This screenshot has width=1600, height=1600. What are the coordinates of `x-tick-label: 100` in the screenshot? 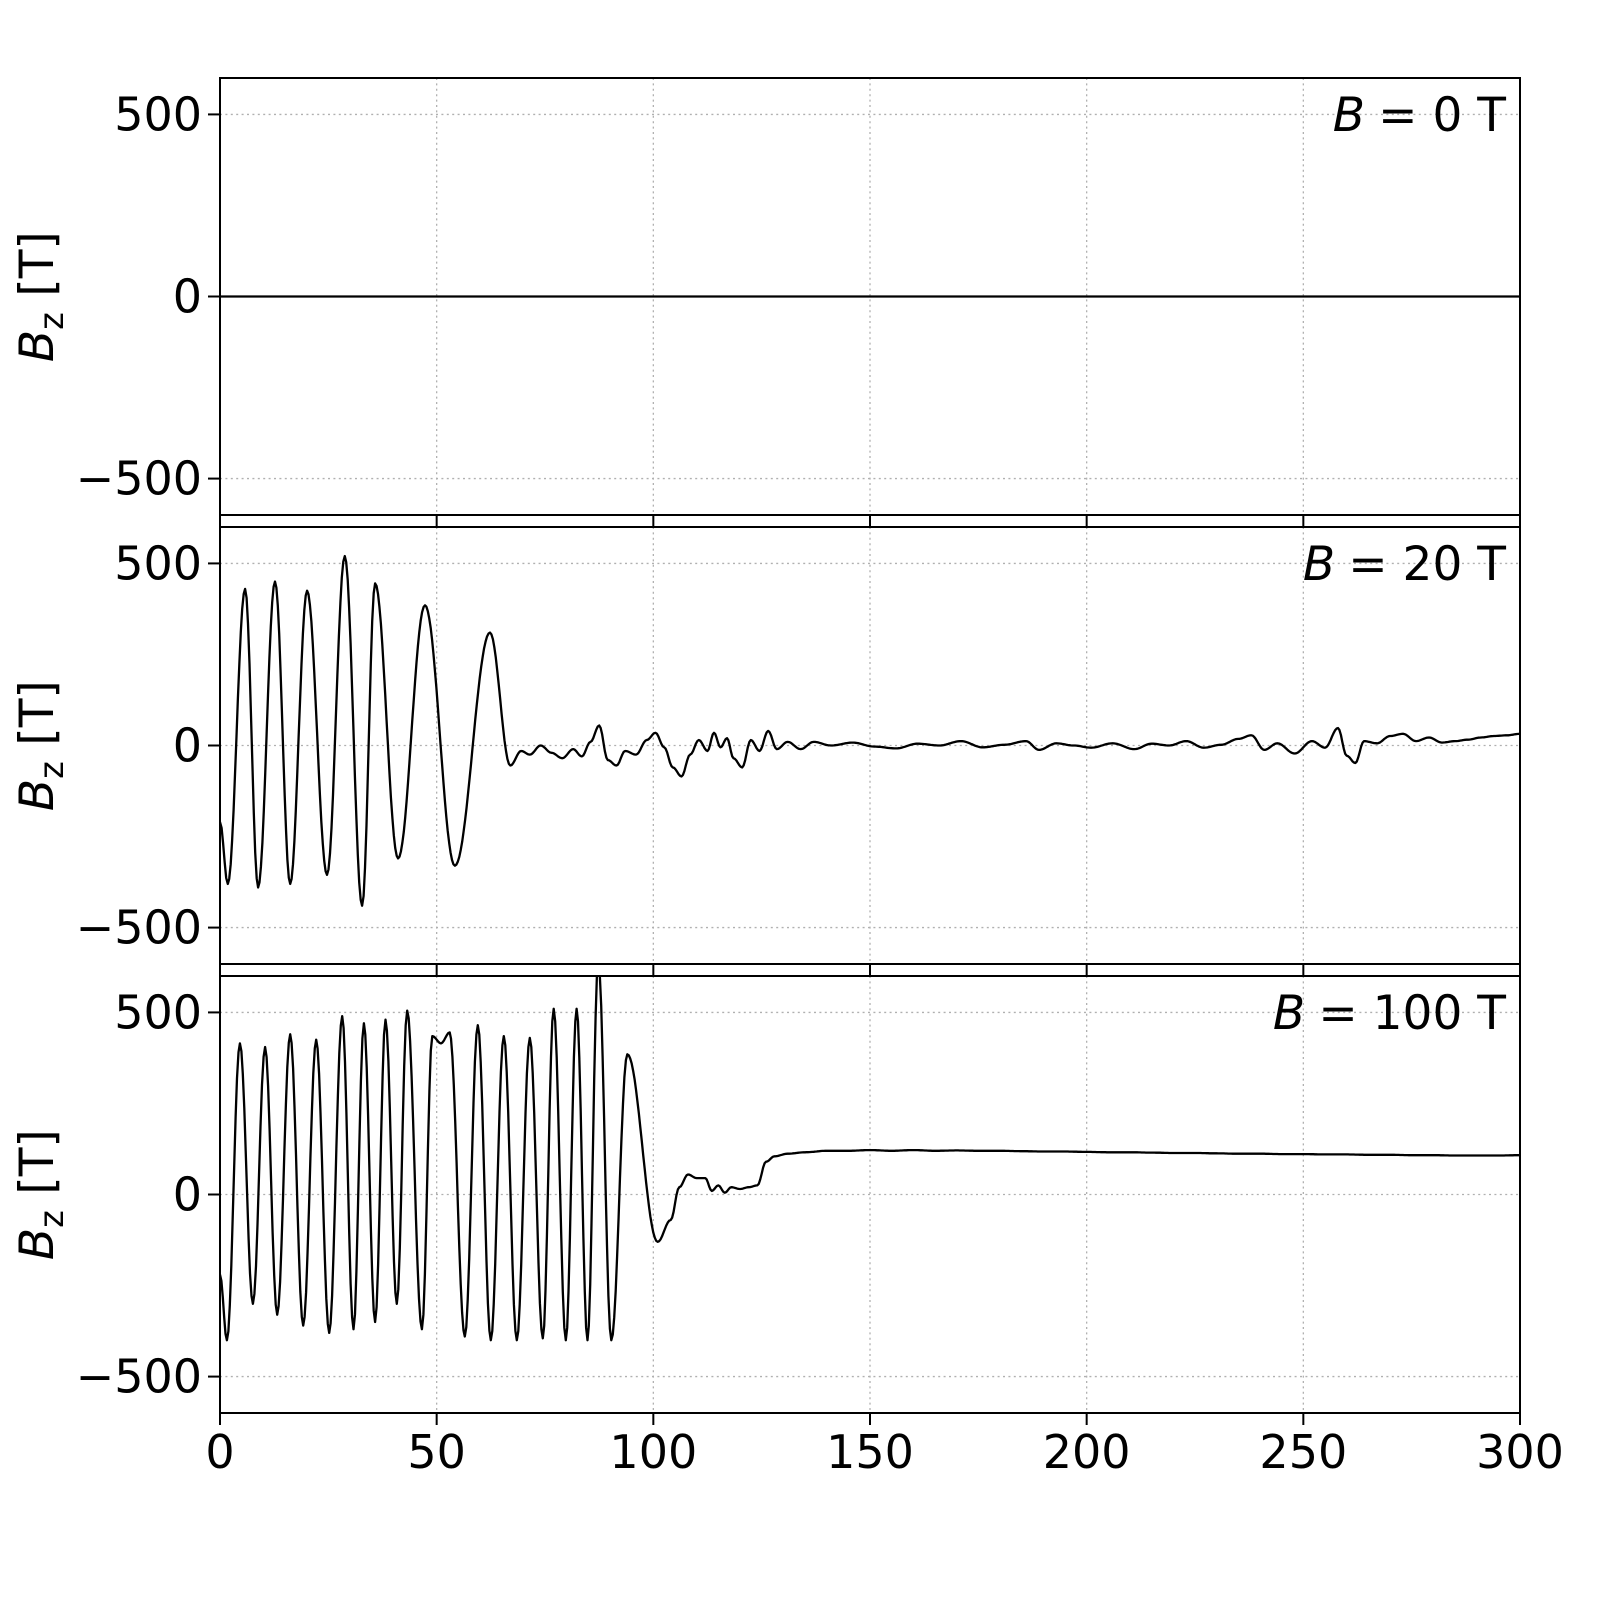 It's located at (653, 1452).